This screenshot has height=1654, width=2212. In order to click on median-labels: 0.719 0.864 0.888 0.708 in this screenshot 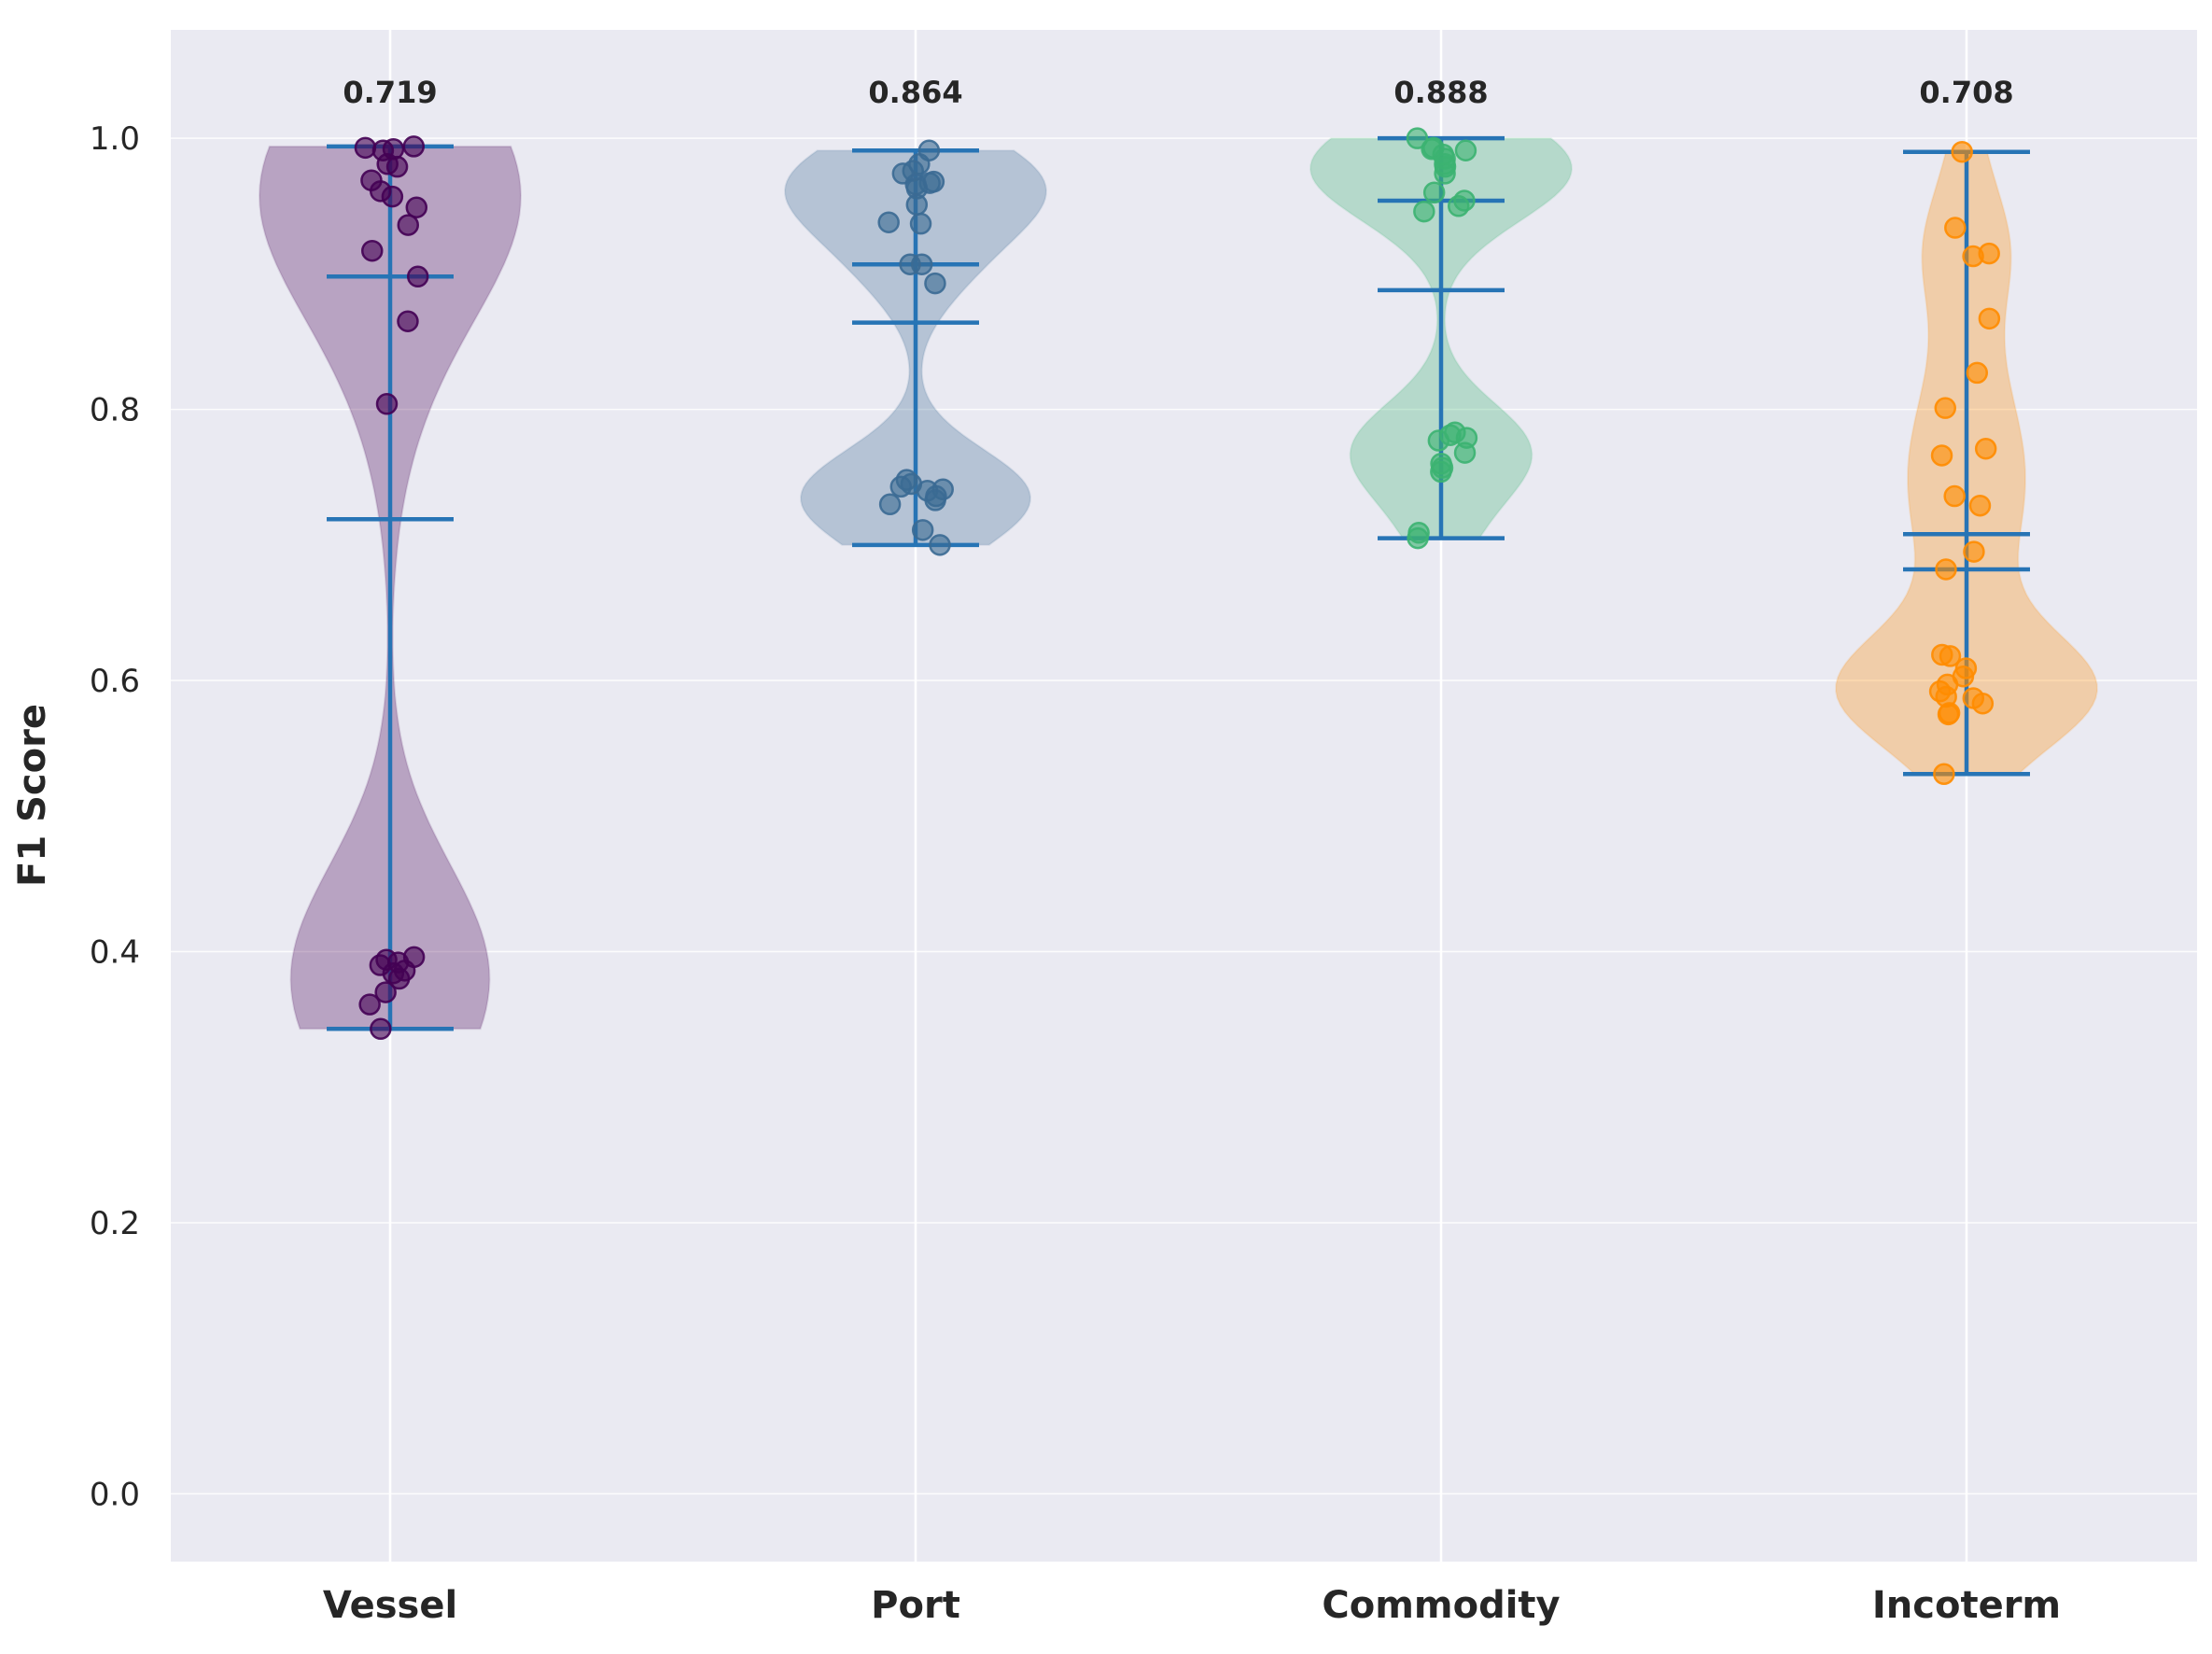, I will do `click(1178, 93)`.